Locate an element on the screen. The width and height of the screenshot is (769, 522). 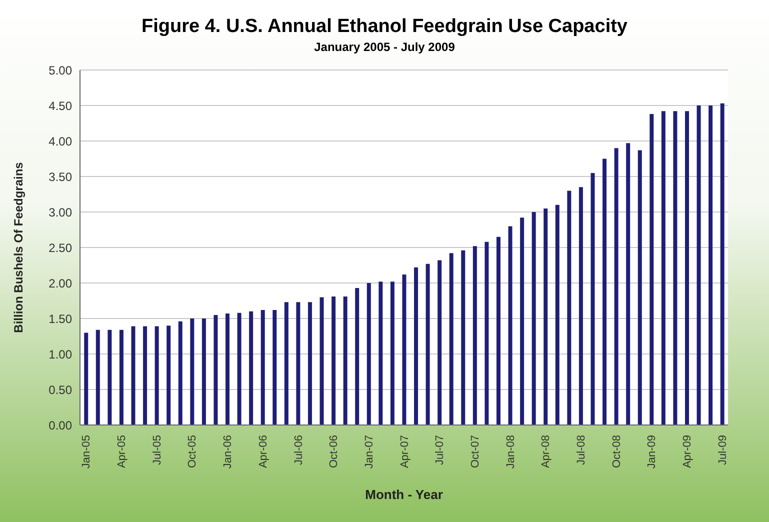
y-tick-label: 4.50 is located at coordinates (60, 105).